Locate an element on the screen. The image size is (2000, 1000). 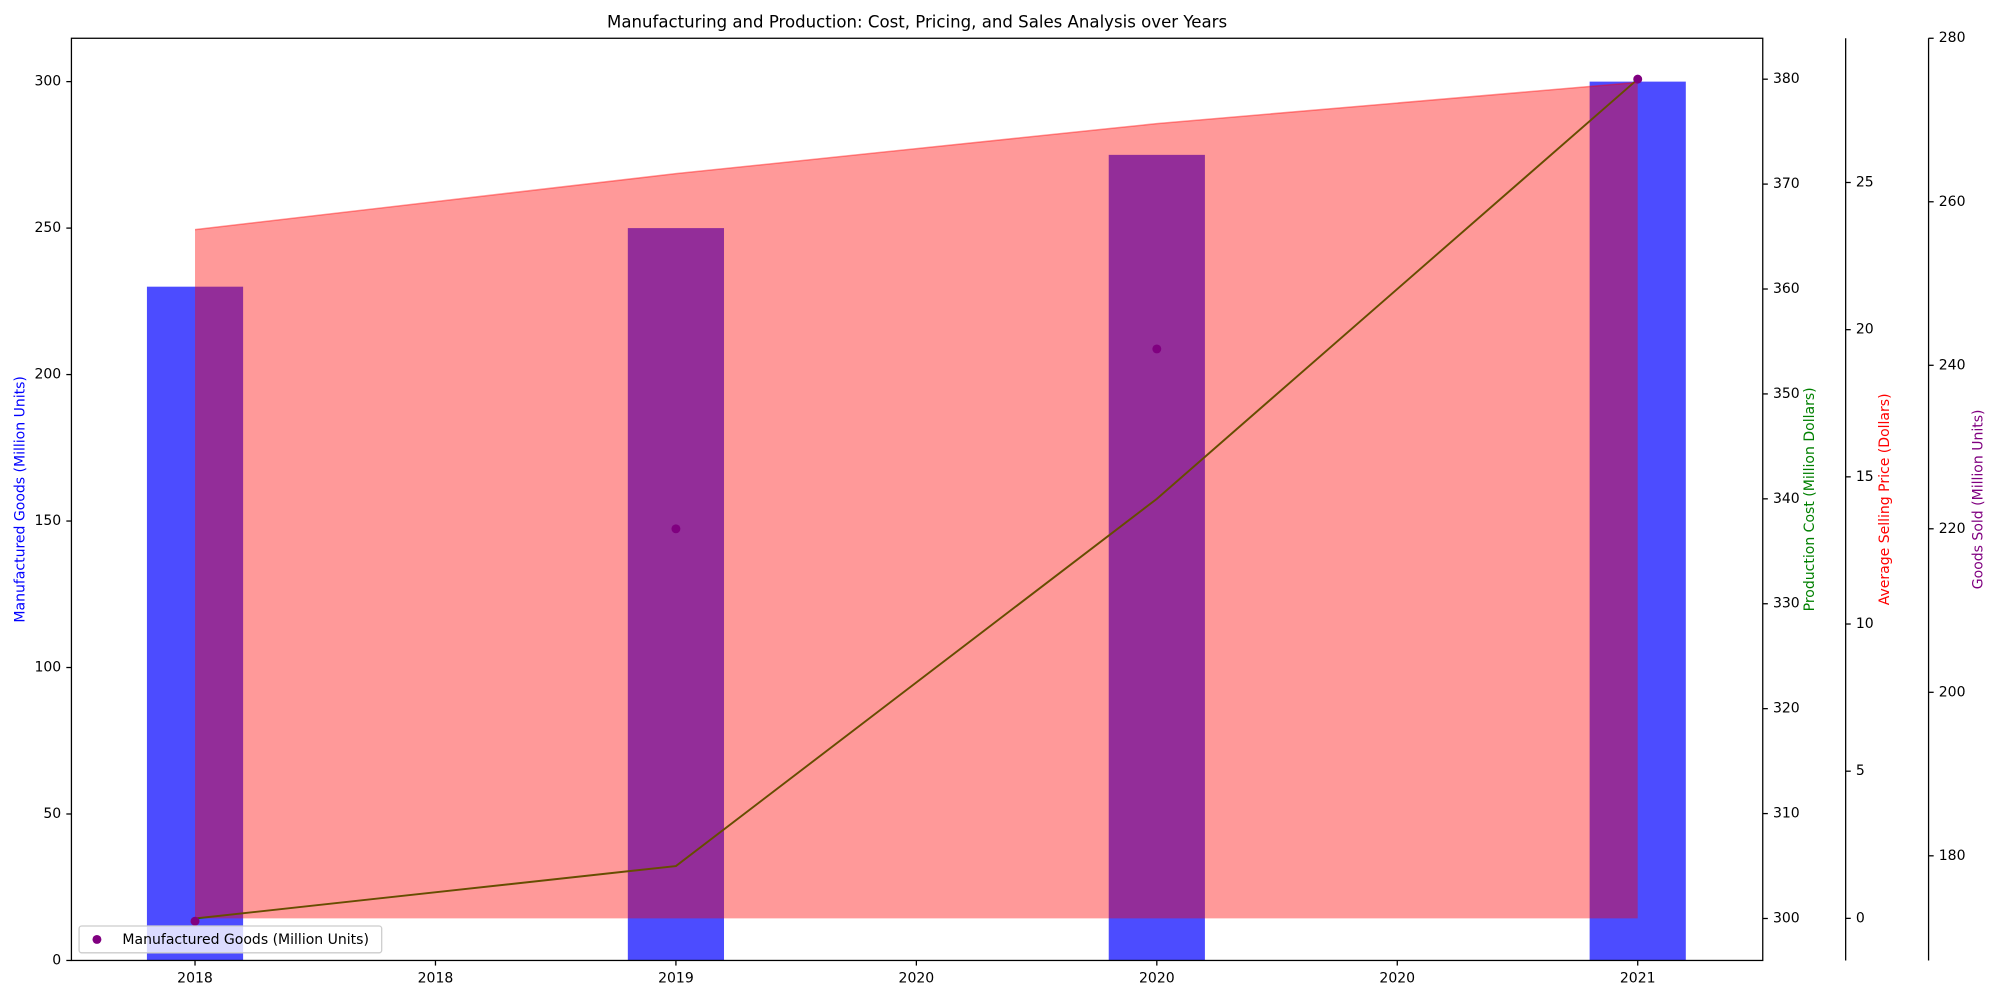
x-tick-label: 2019 is located at coordinates (676, 978).